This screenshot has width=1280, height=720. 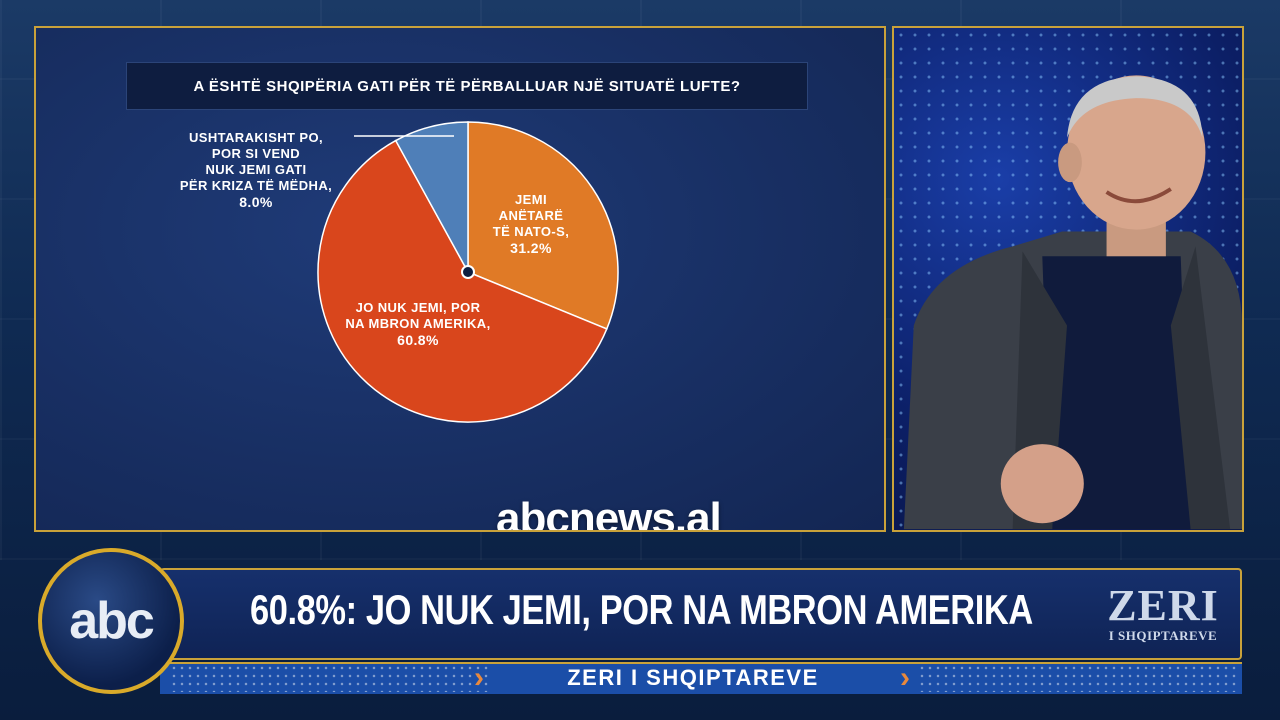 I want to click on headline-bar, so click(x=701, y=614).